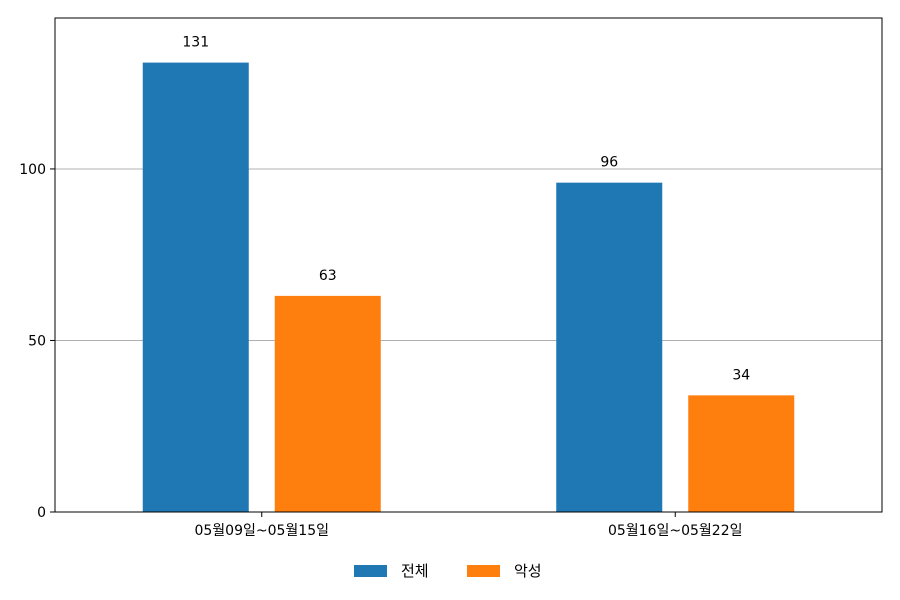 This screenshot has width=900, height=600. What do you see at coordinates (37, 341) in the screenshot?
I see `y-tick-label: 50` at bounding box center [37, 341].